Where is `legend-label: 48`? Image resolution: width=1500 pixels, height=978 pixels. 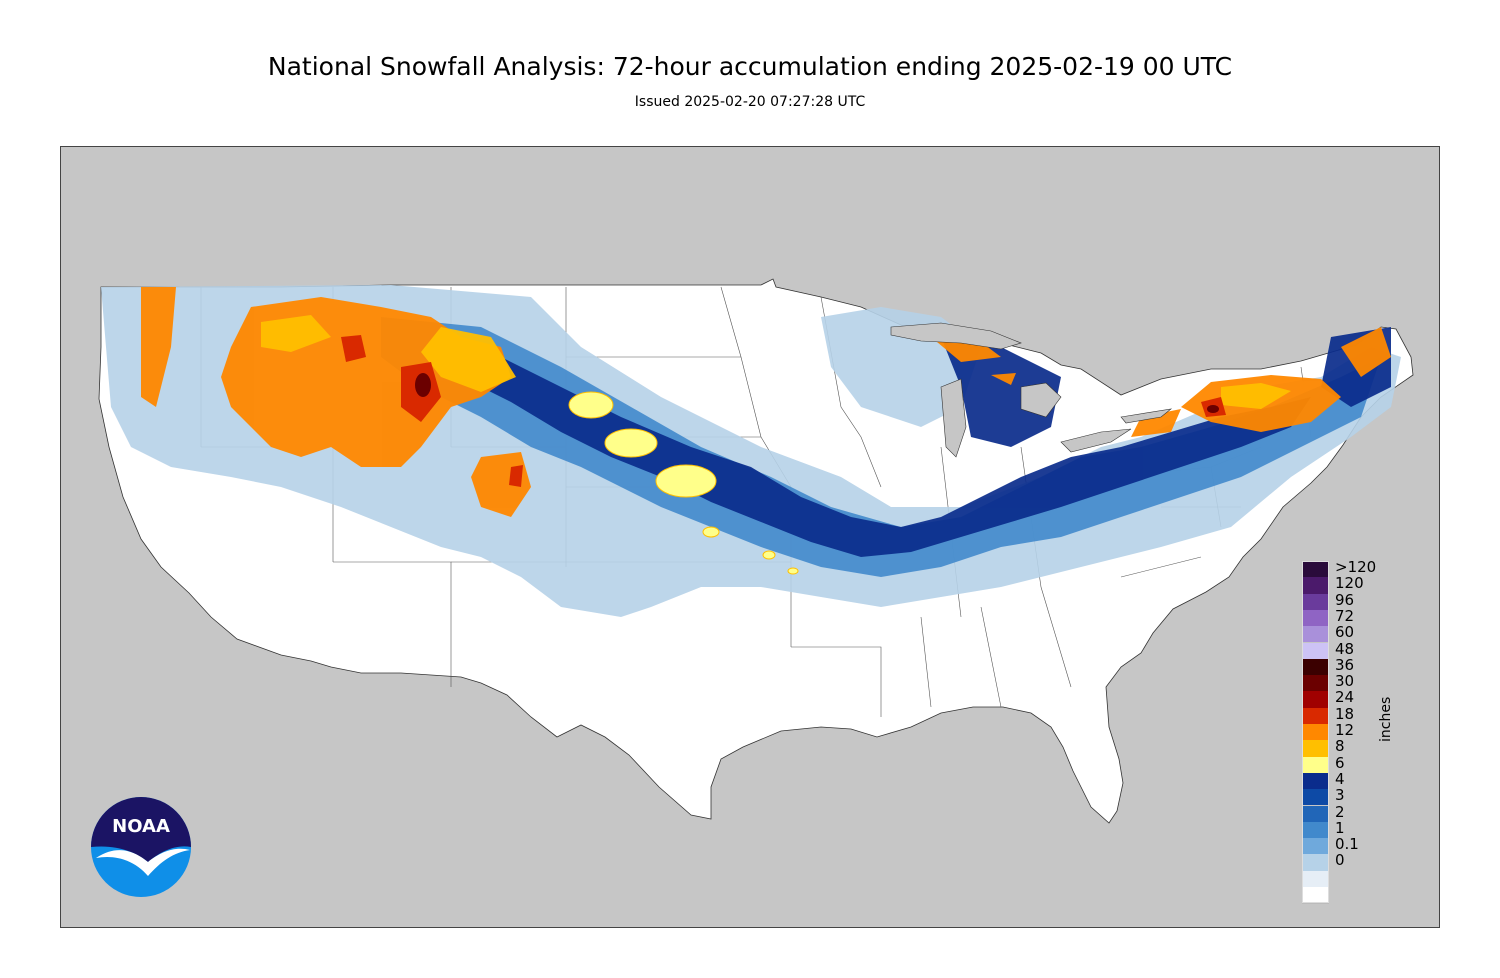
legend-label: 48 is located at coordinates (1345, 648).